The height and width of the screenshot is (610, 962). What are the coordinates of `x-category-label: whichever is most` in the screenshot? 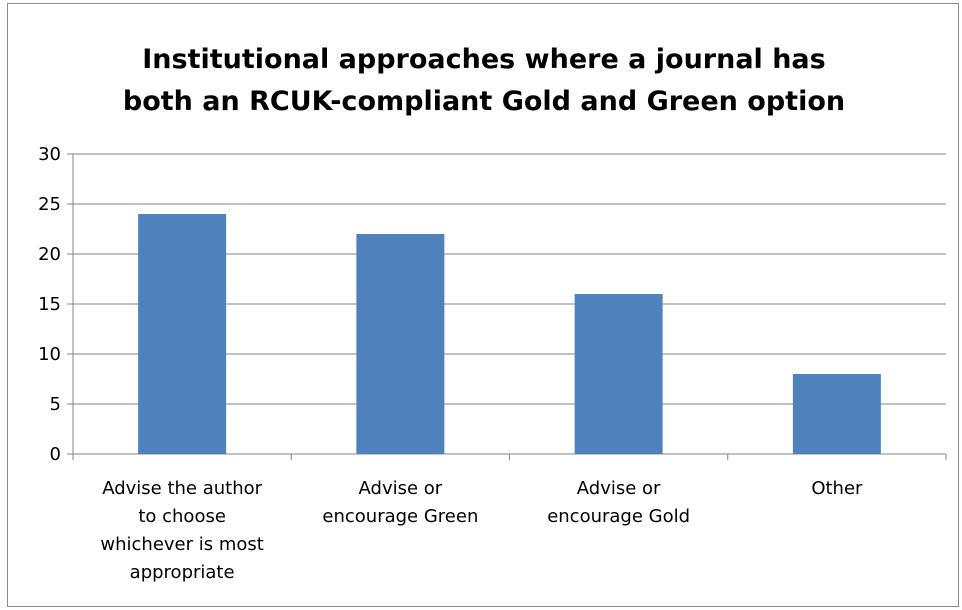 It's located at (181, 544).